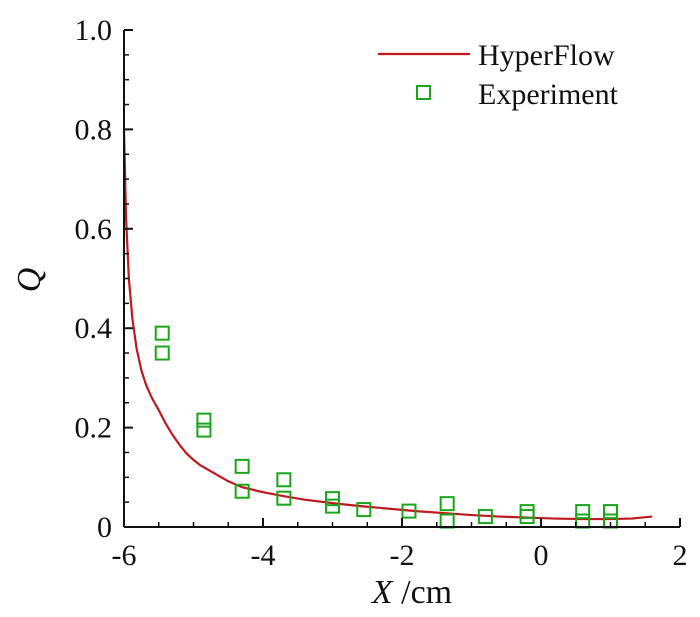  I want to click on x-axis-label: X /cm, so click(411, 592).